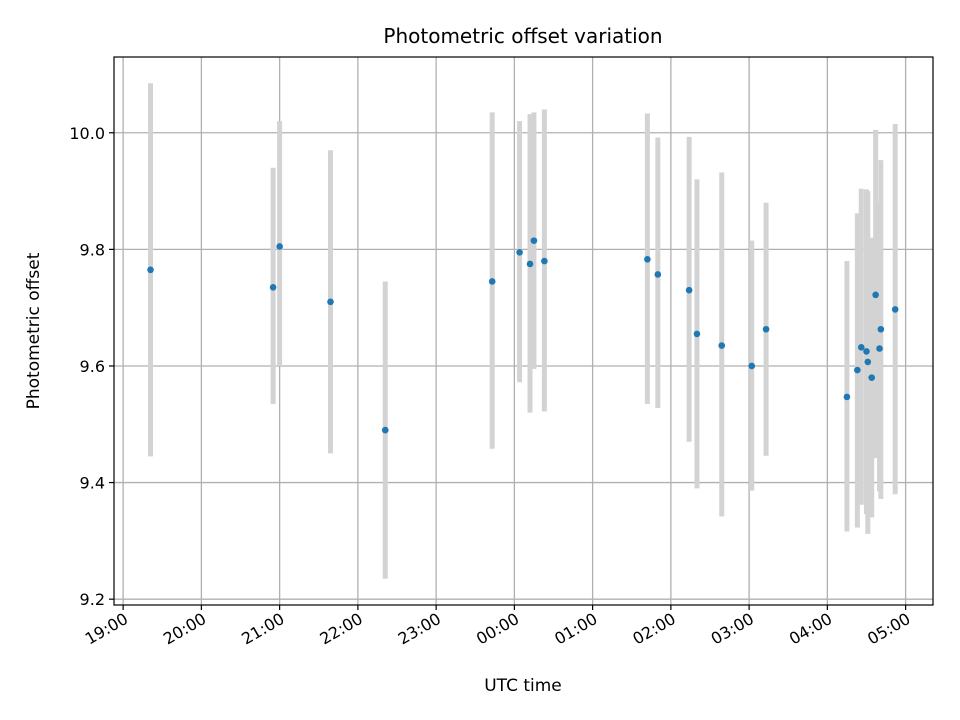 The height and width of the screenshot is (720, 960). Describe the element at coordinates (810, 629) in the screenshot. I see `x-tick-label: 04:00` at that location.